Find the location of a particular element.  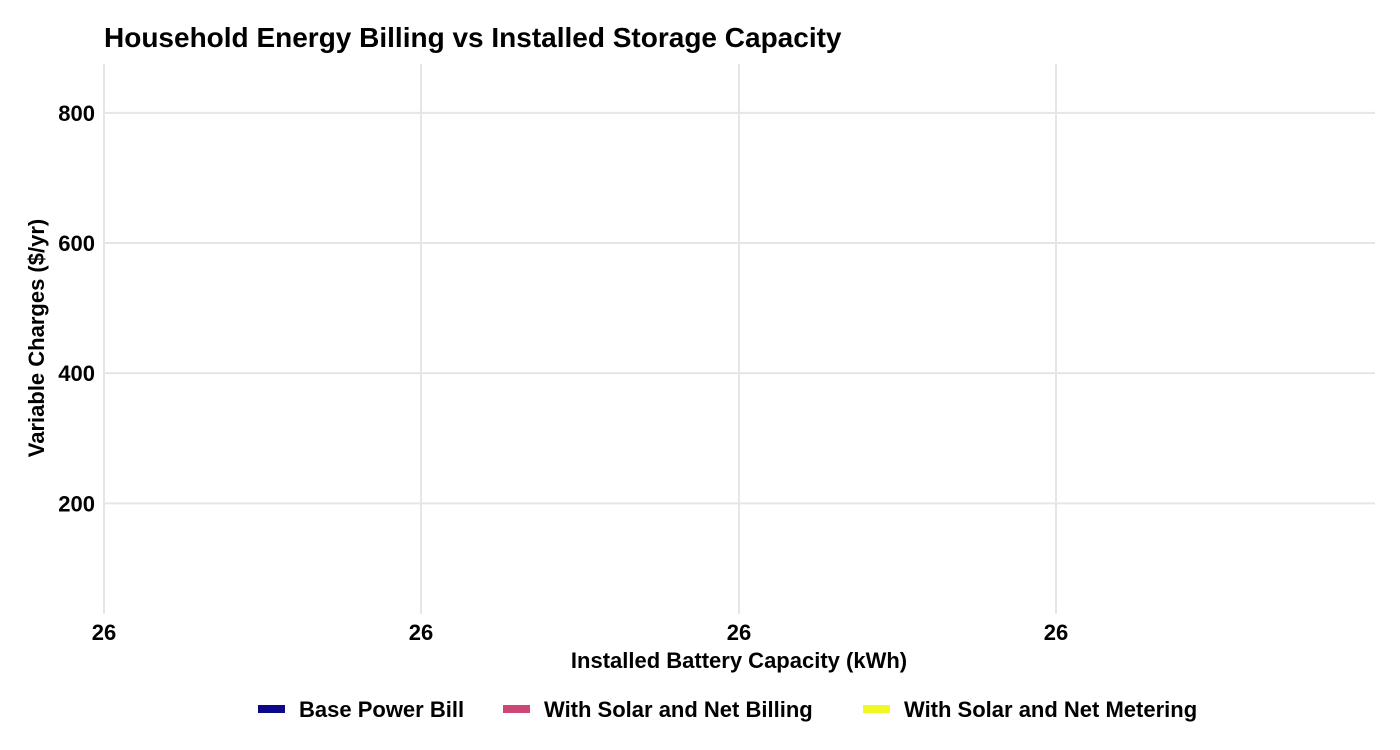

x-axis-title: Installed Battery Capacity (kWh) is located at coordinates (739, 660).